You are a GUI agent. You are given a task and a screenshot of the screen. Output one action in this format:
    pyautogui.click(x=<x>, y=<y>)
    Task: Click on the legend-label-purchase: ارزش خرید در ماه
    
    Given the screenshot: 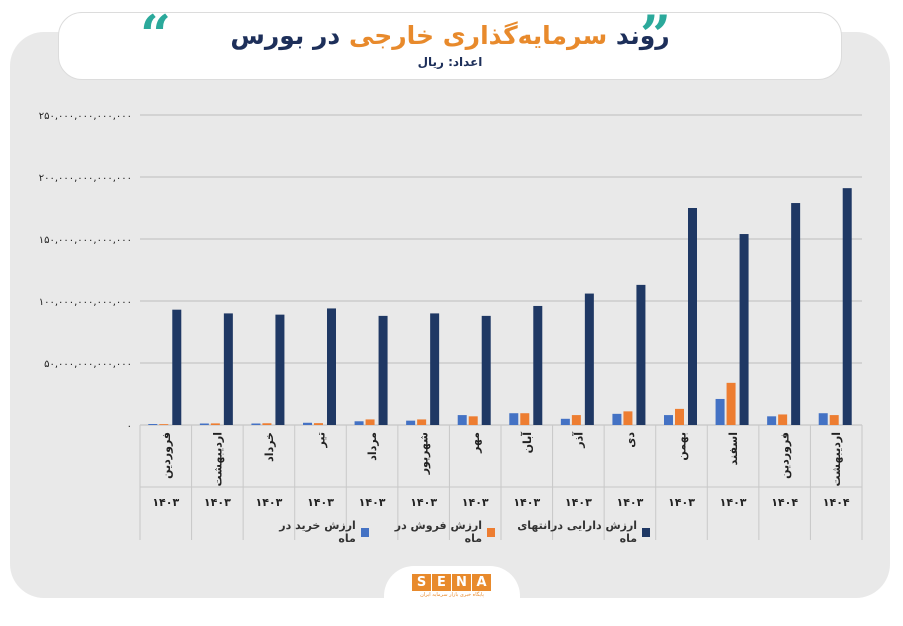 What is the action you would take?
    pyautogui.click(x=317, y=532)
    